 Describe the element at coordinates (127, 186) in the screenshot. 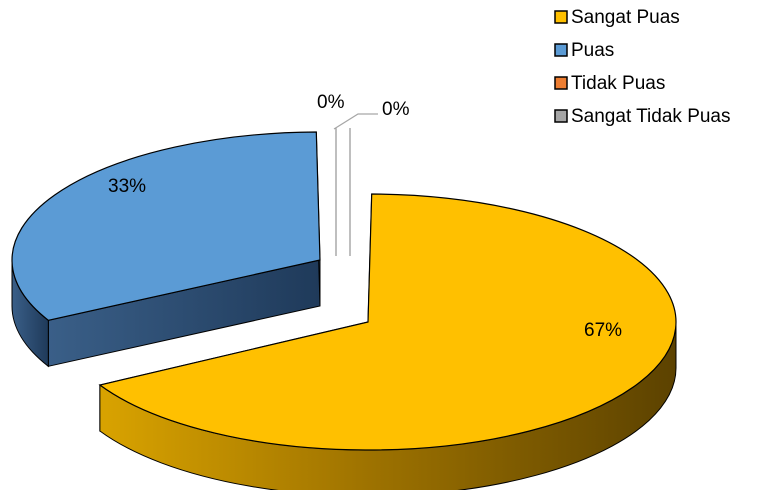

I see `data-label-puas: 33%` at that location.